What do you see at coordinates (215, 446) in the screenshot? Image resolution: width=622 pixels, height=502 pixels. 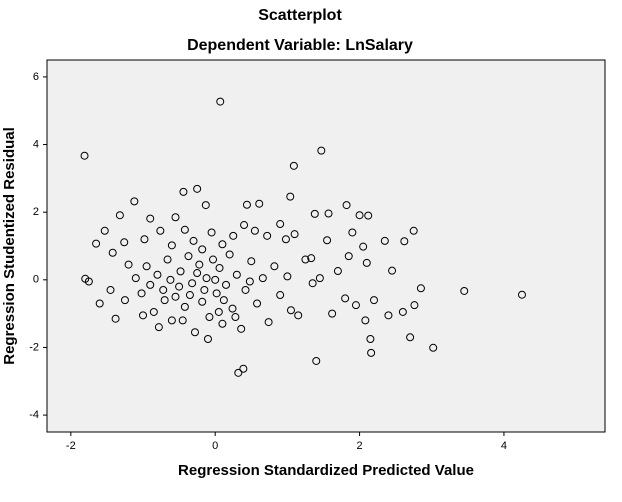 I see `x-tick-label: 0` at bounding box center [215, 446].